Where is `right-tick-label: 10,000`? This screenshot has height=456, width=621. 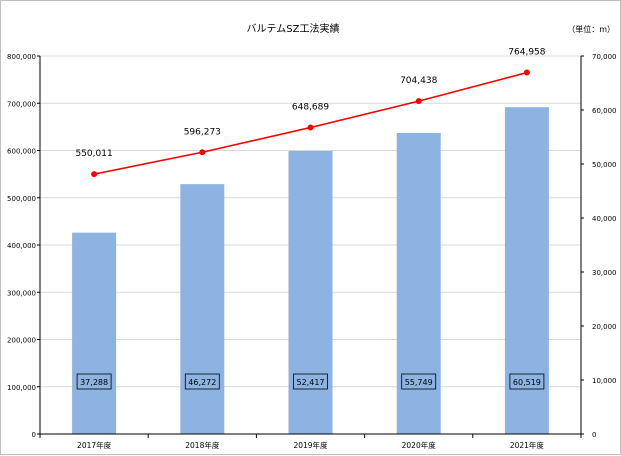 right-tick-label: 10,000 is located at coordinates (604, 381).